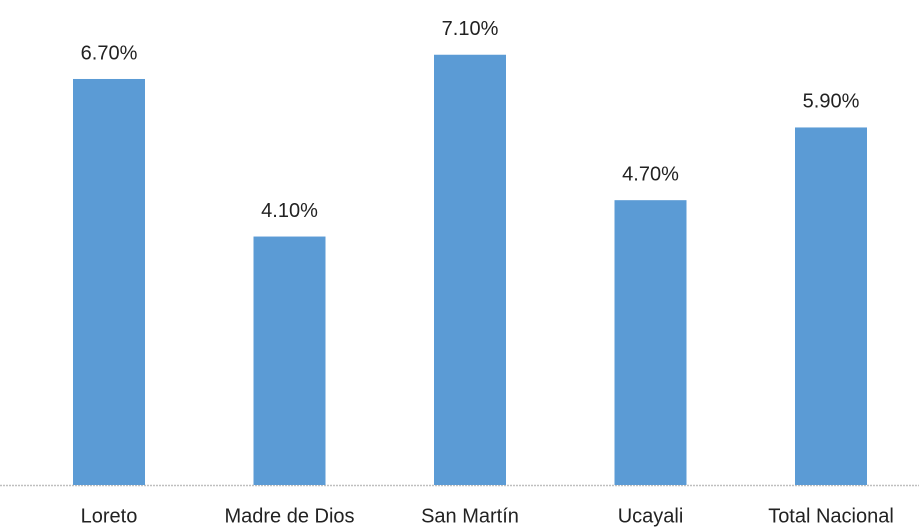 This screenshot has height=528, width=919. Describe the element at coordinates (109, 53) in the screenshot. I see `value-label: 6.70%` at that location.